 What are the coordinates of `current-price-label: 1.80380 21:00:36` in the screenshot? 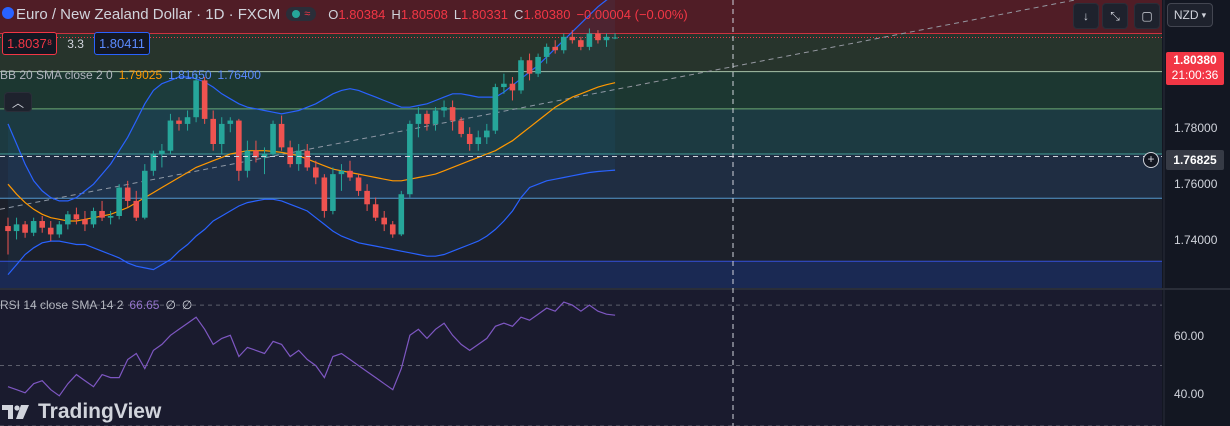 It's located at (1195, 68).